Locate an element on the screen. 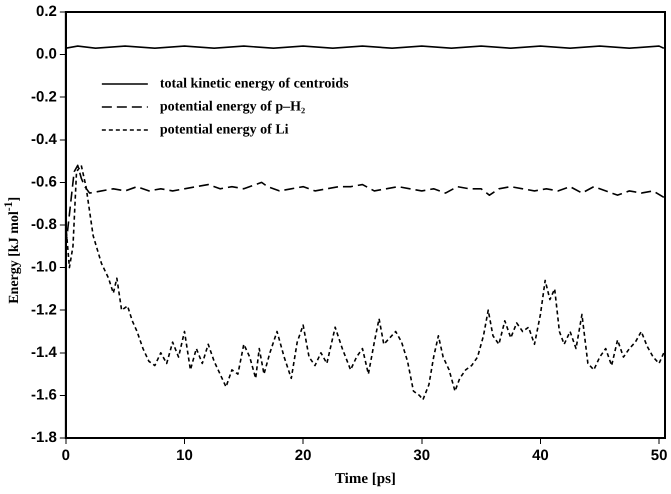  x-tick-label: 0 is located at coordinates (66, 455).